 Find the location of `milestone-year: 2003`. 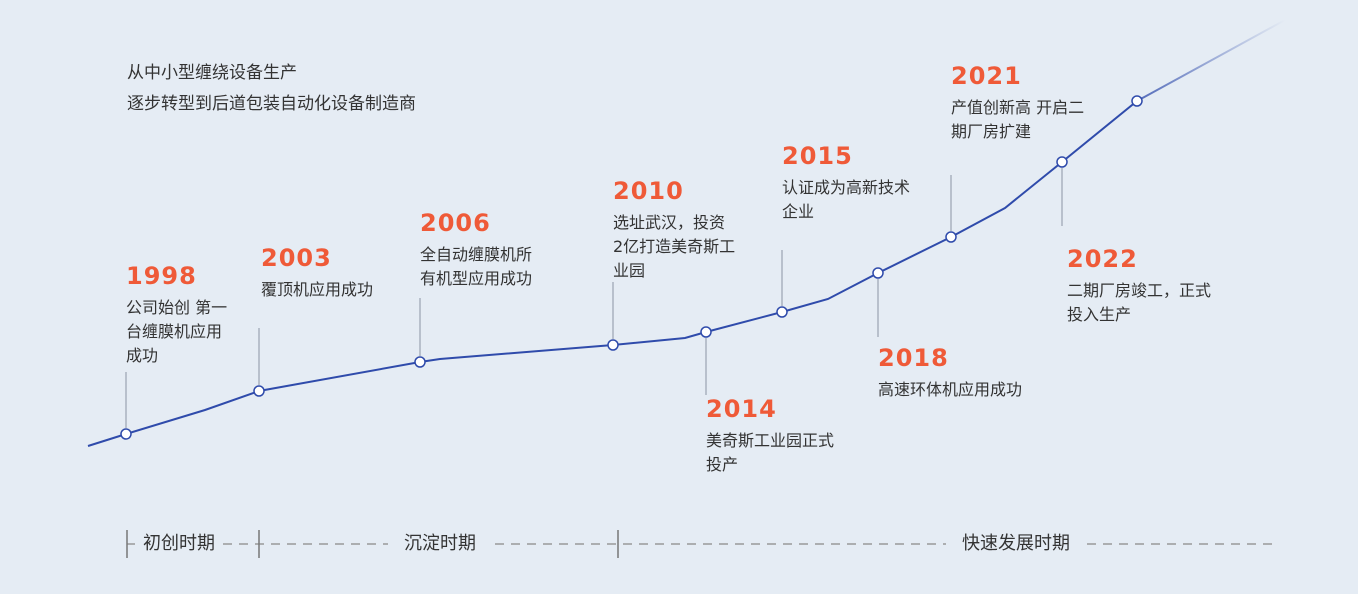

milestone-year: 2003 is located at coordinates (296, 258).